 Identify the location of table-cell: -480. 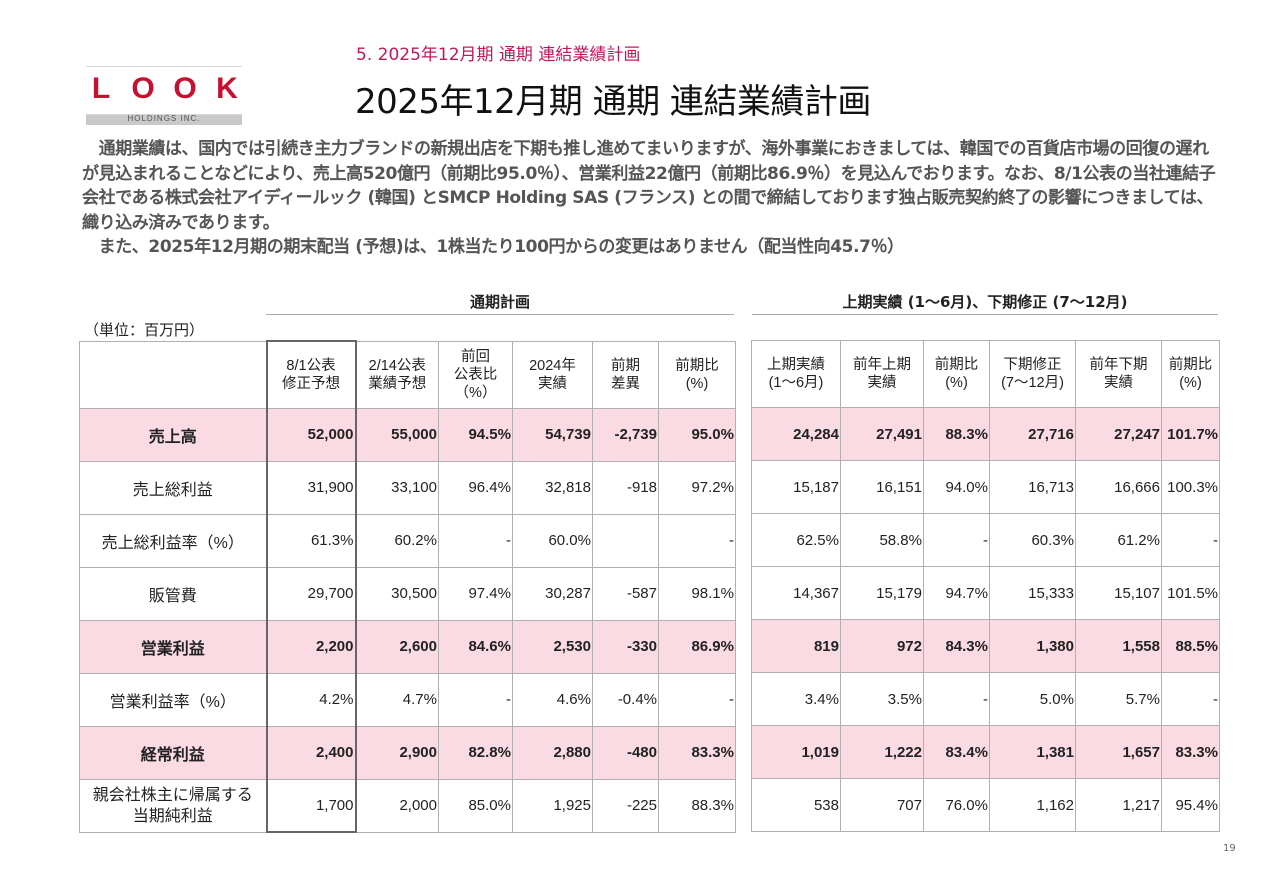
(625, 752).